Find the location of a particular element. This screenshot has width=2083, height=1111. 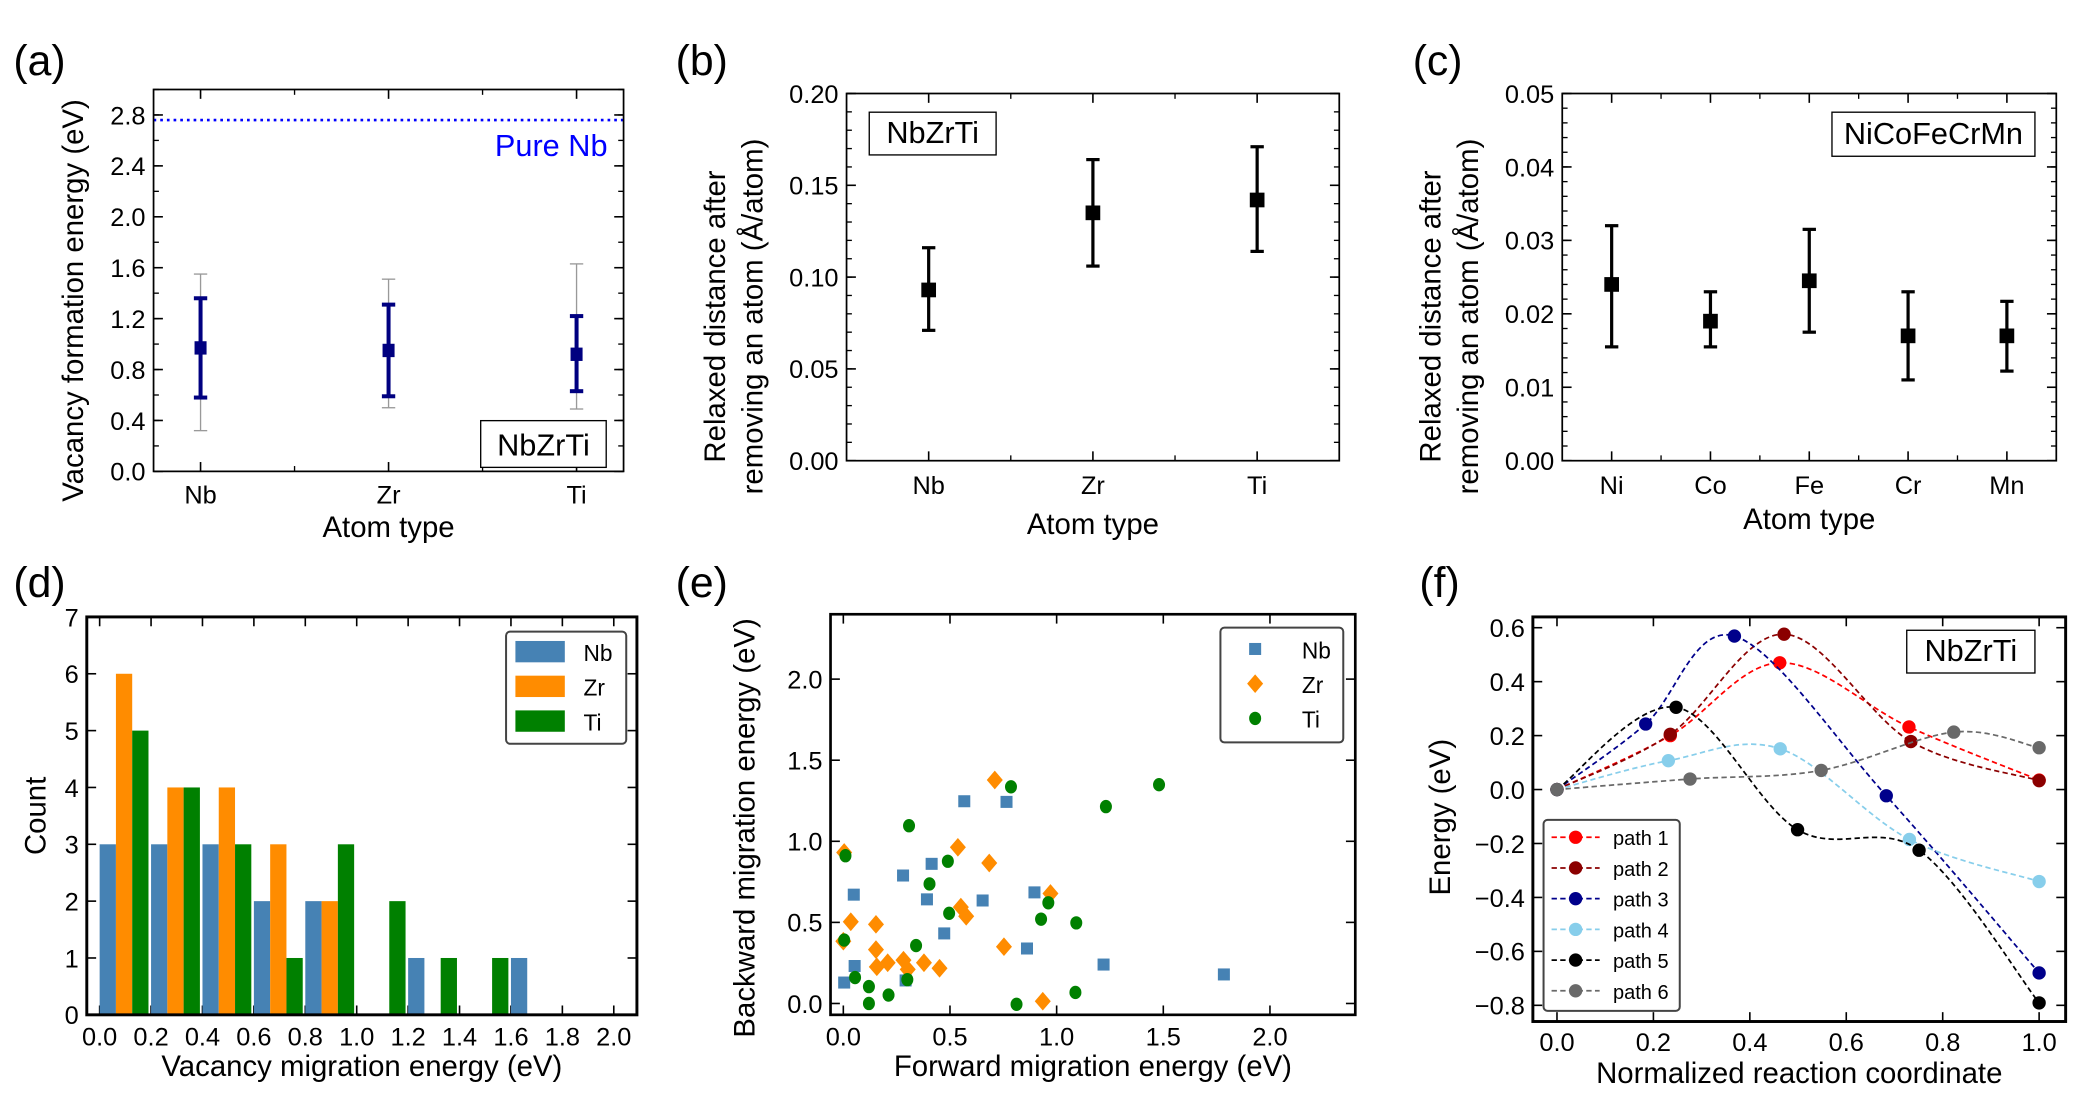

x-axis-label: Normalized reaction coordinate is located at coordinates (1799, 1073).